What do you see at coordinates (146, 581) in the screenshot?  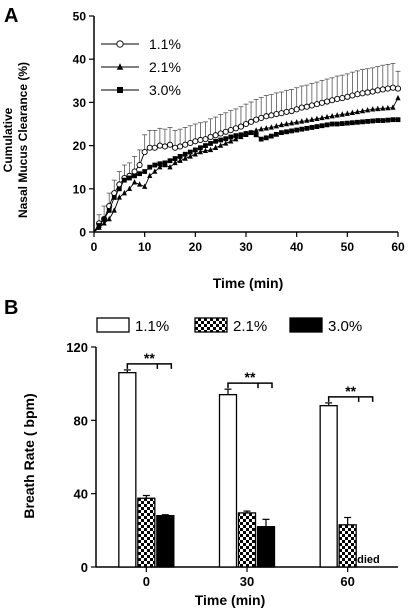 I see `x-tick-label: 0` at bounding box center [146, 581].